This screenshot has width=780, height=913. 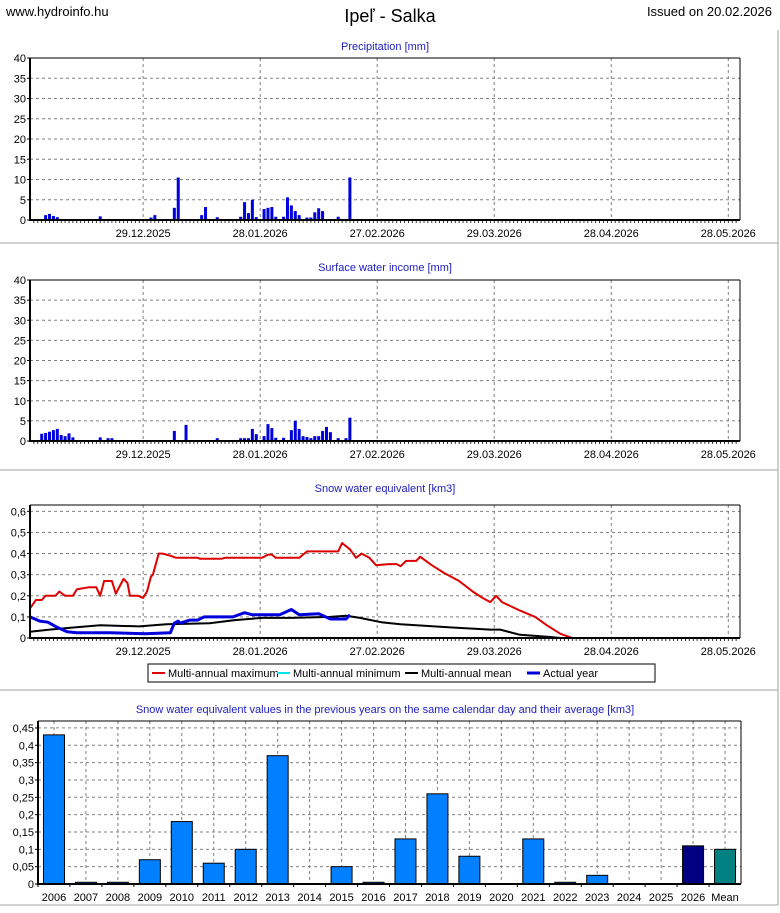 What do you see at coordinates (182, 898) in the screenshot?
I see `x-tick-label: 2010` at bounding box center [182, 898].